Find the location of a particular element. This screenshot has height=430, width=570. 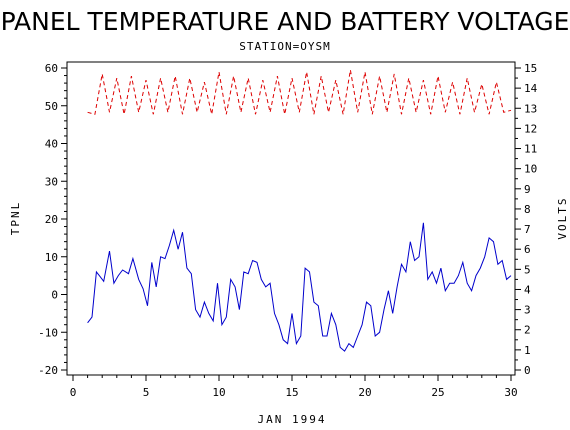

y-left-tick-label: 10 is located at coordinates (51, 257).